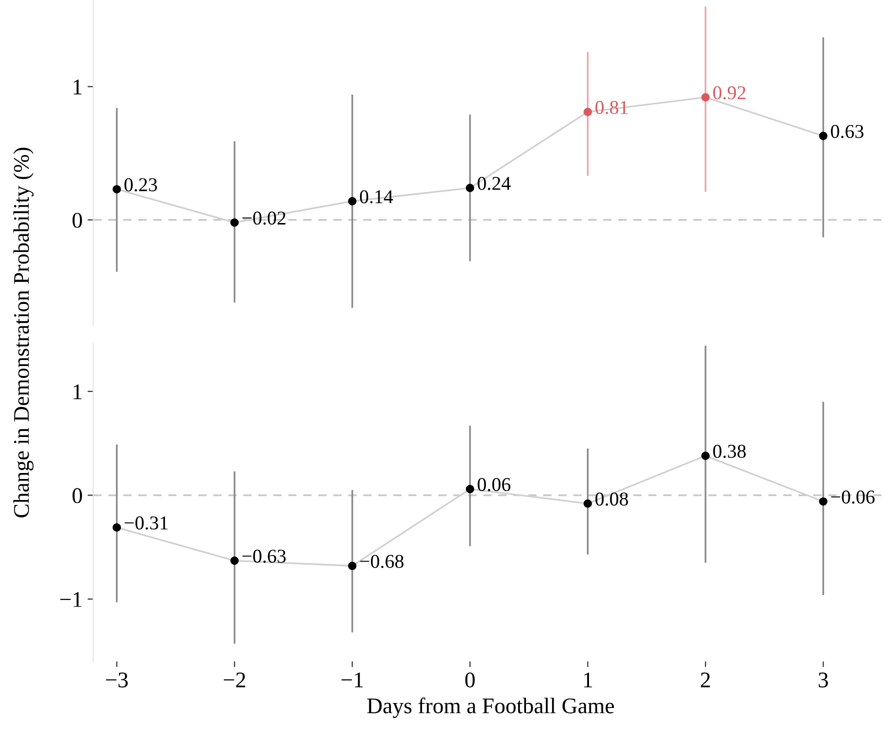 This screenshot has height=739, width=888. Describe the element at coordinates (729, 451) in the screenshot. I see `data-label: 0.38` at that location.